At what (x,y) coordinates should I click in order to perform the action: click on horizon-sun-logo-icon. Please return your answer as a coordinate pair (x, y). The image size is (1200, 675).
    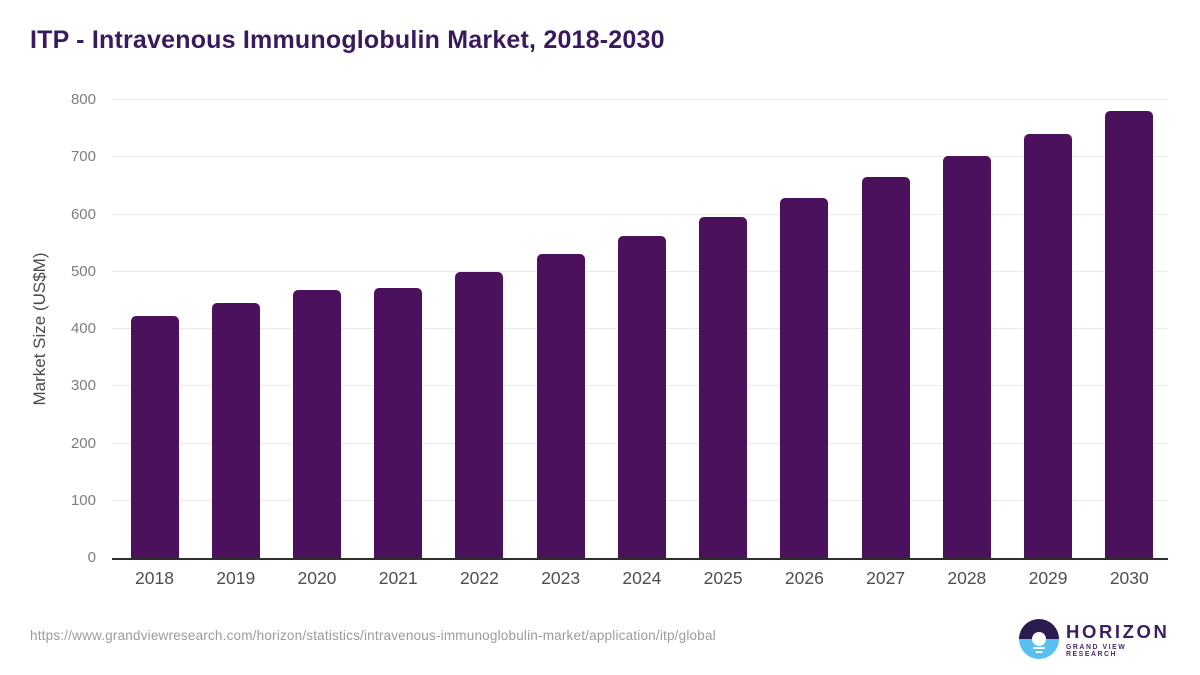
    Looking at the image, I should click on (1039, 639).